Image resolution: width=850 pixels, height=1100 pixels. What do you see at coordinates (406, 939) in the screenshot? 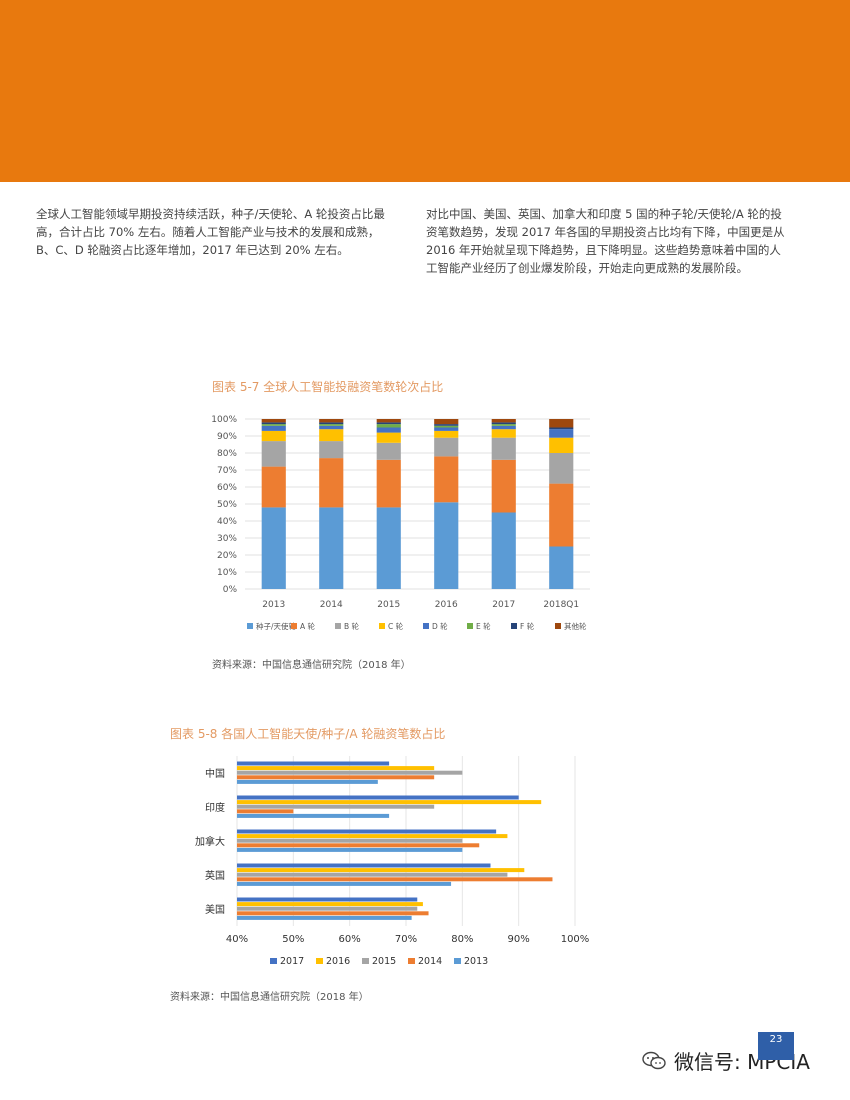
I see `x-tick-label: 70%` at bounding box center [406, 939].